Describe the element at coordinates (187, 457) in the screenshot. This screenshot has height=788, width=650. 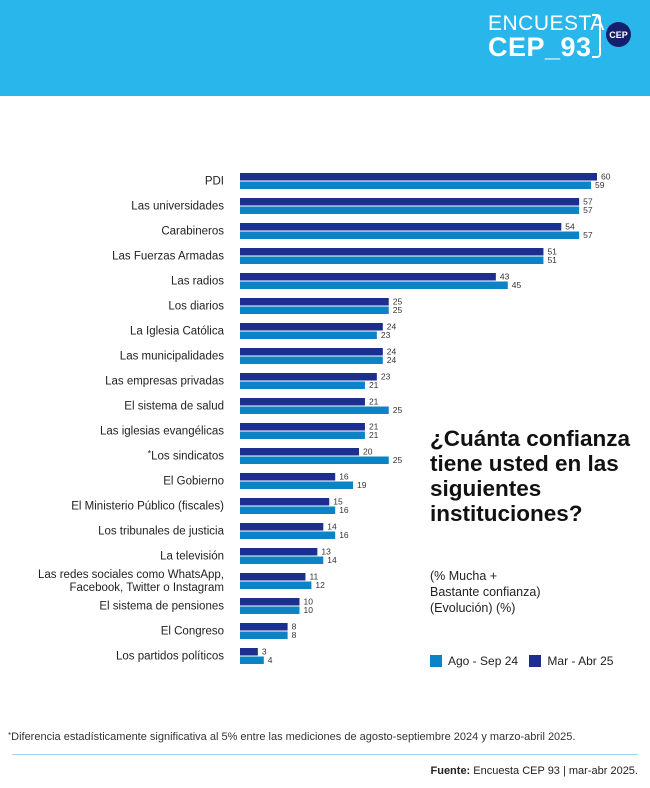
I see `category-label-text: Los sindicatos` at that location.